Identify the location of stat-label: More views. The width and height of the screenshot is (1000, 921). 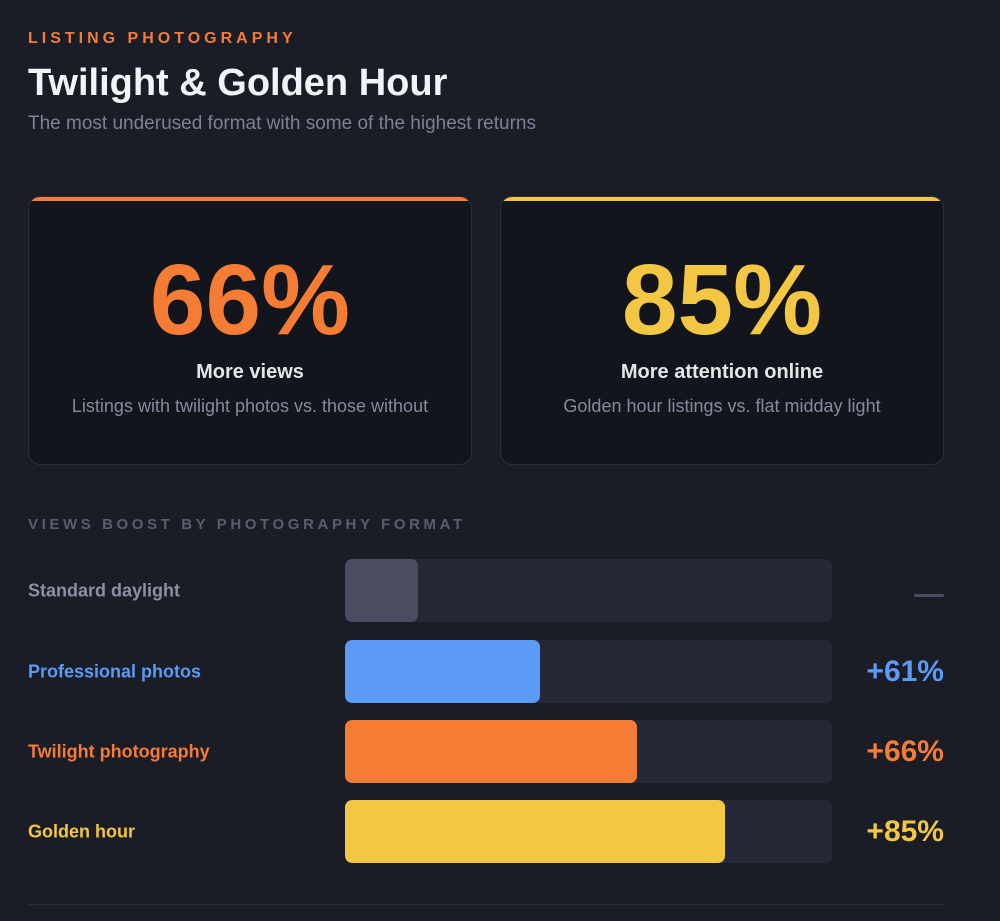
(250, 372).